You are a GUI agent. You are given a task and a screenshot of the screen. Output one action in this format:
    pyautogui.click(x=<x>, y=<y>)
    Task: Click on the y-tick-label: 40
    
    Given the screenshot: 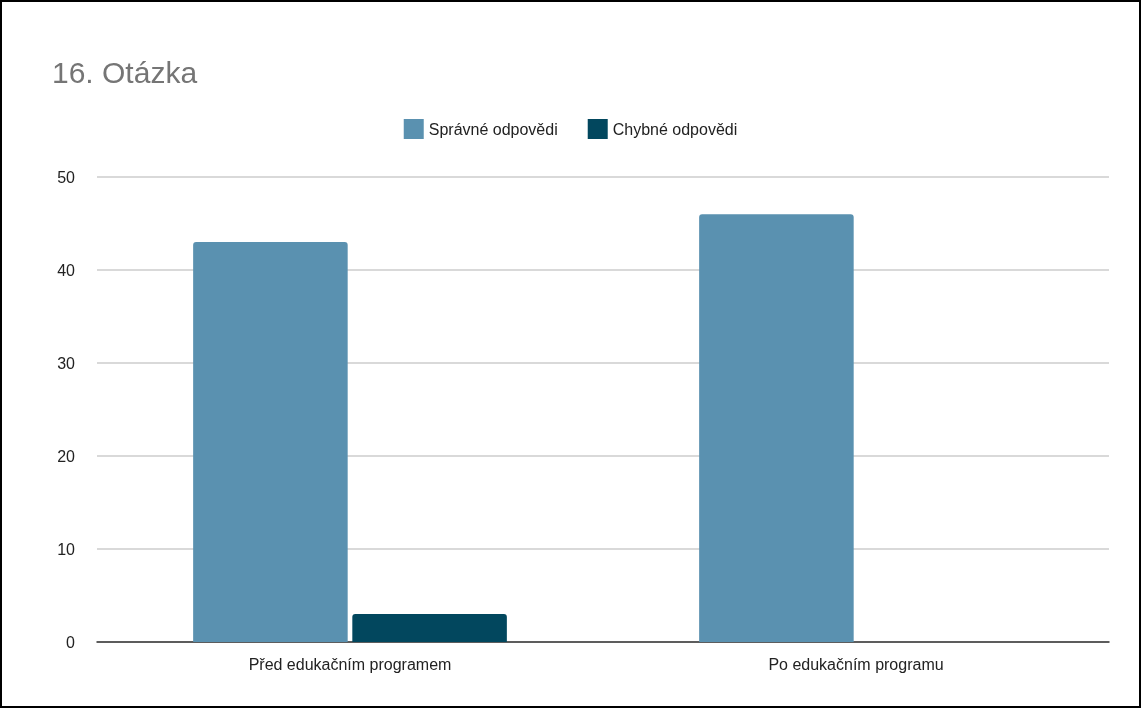 What is the action you would take?
    pyautogui.click(x=66, y=270)
    